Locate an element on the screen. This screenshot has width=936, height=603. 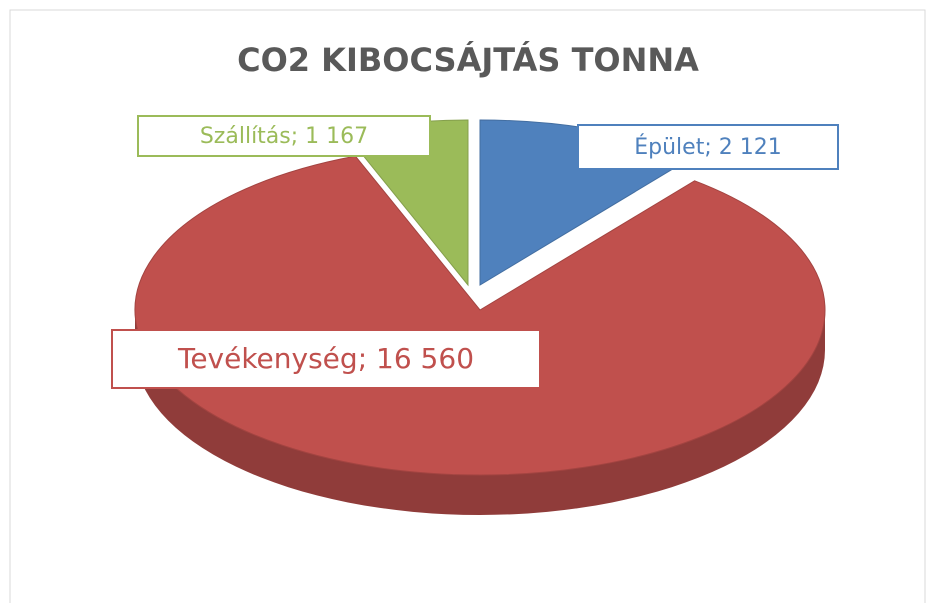
label-category: Szállítás is located at coordinates (245, 136).